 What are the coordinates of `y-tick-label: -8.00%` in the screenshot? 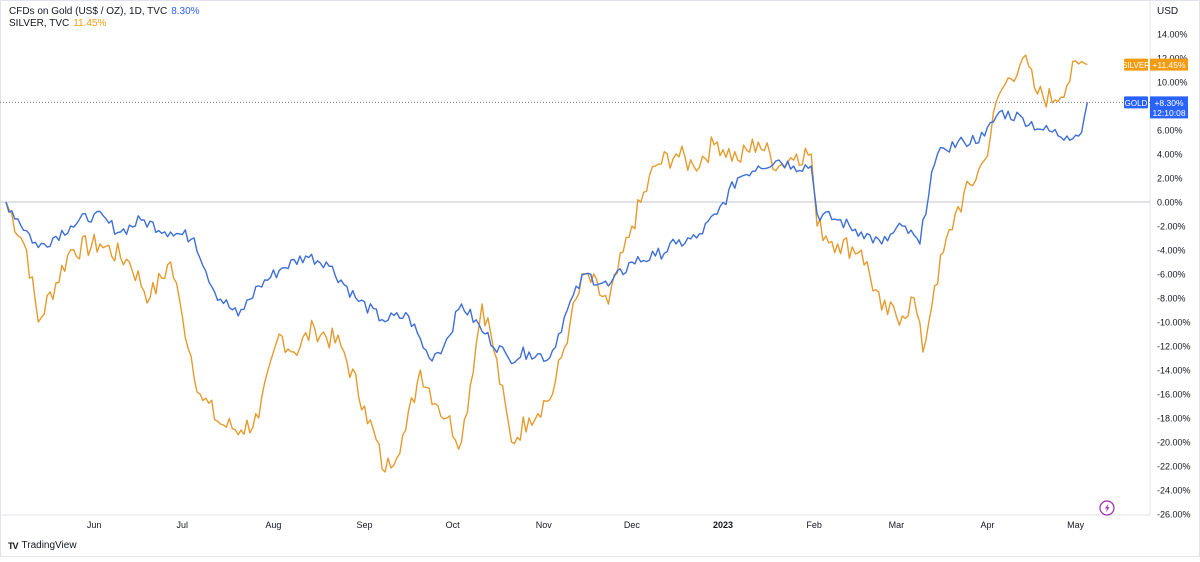 It's located at (1171, 299).